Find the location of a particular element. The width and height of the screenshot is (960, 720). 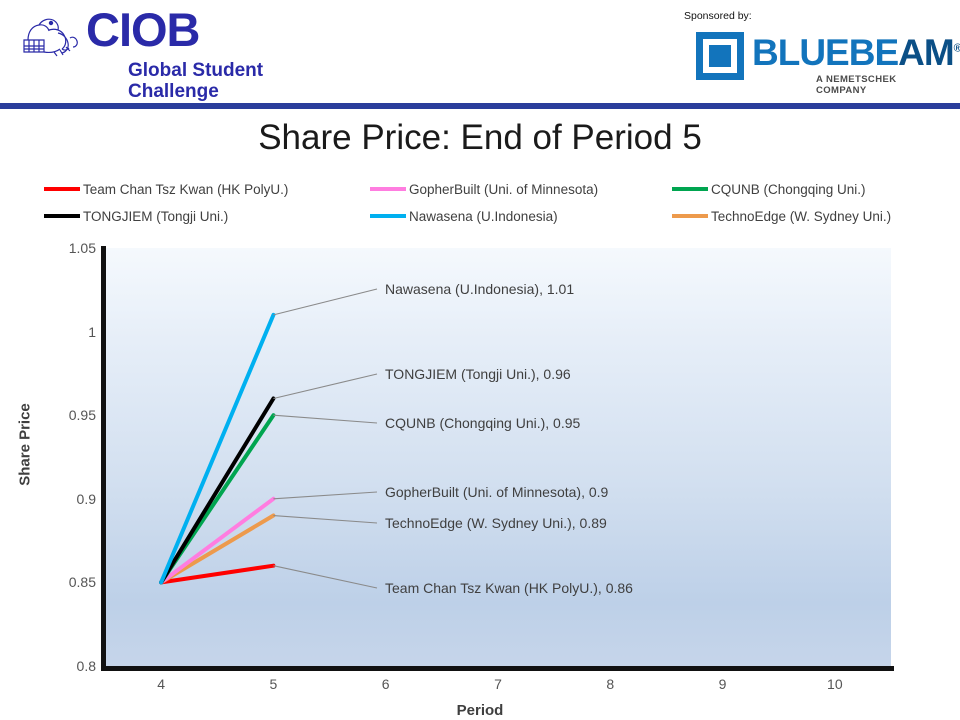

x-axis-tick-label: 7 is located at coordinates (498, 684).